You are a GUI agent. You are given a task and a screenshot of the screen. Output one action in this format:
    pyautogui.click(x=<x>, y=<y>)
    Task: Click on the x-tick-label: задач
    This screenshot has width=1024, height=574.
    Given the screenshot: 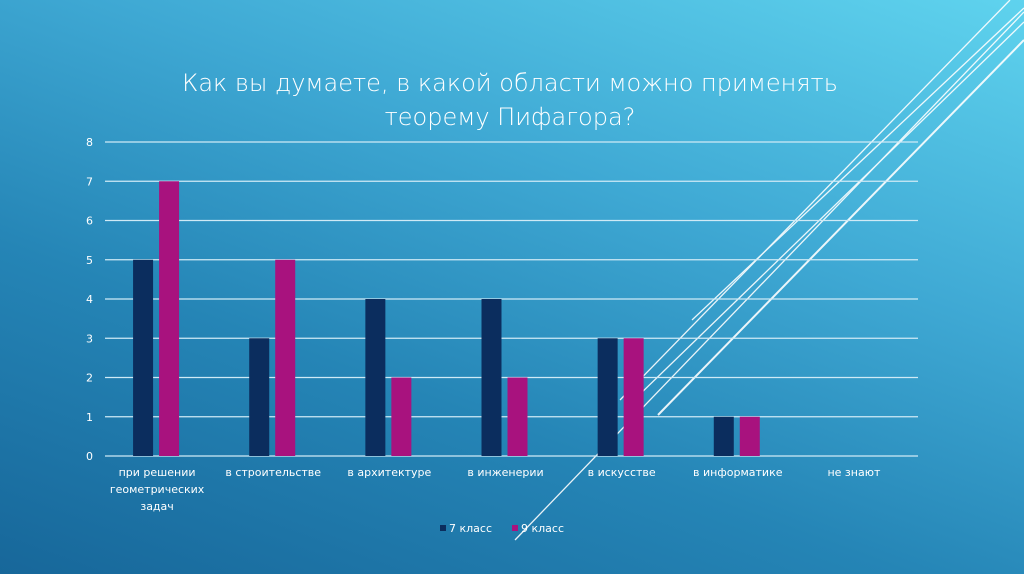 What is the action you would take?
    pyautogui.click(x=156, y=506)
    